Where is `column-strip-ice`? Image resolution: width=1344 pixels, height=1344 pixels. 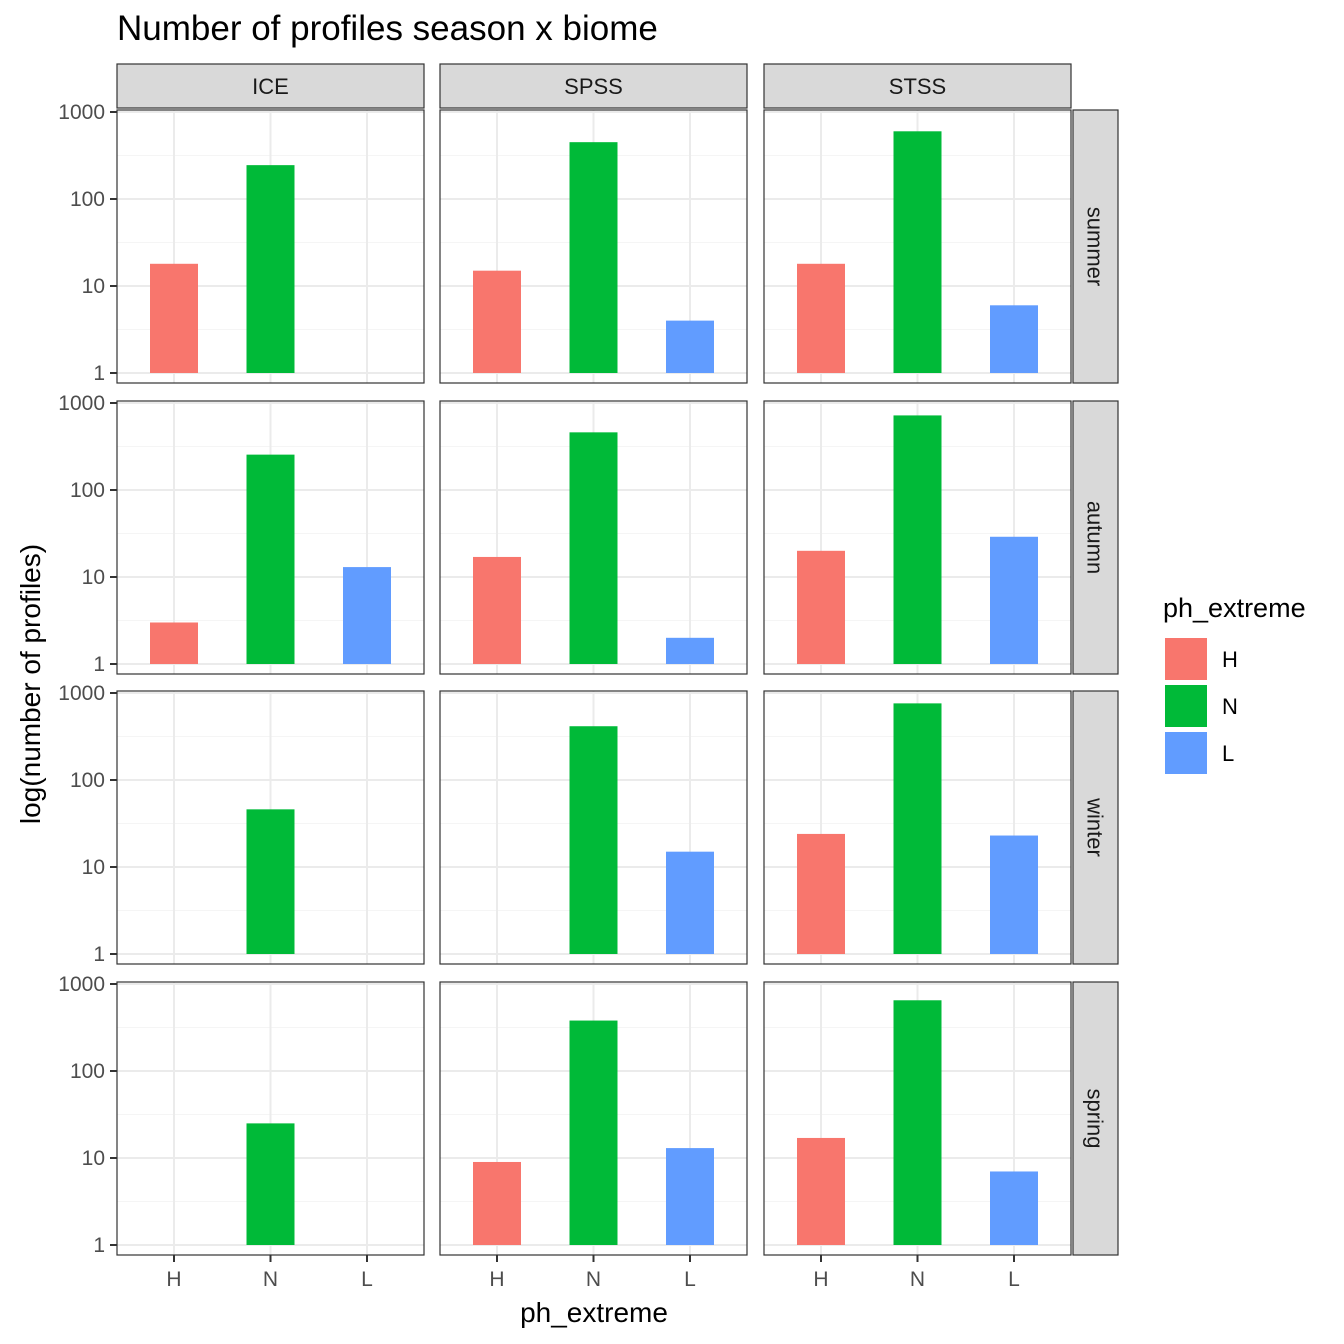
column-strip-ice is located at coordinates (270, 86).